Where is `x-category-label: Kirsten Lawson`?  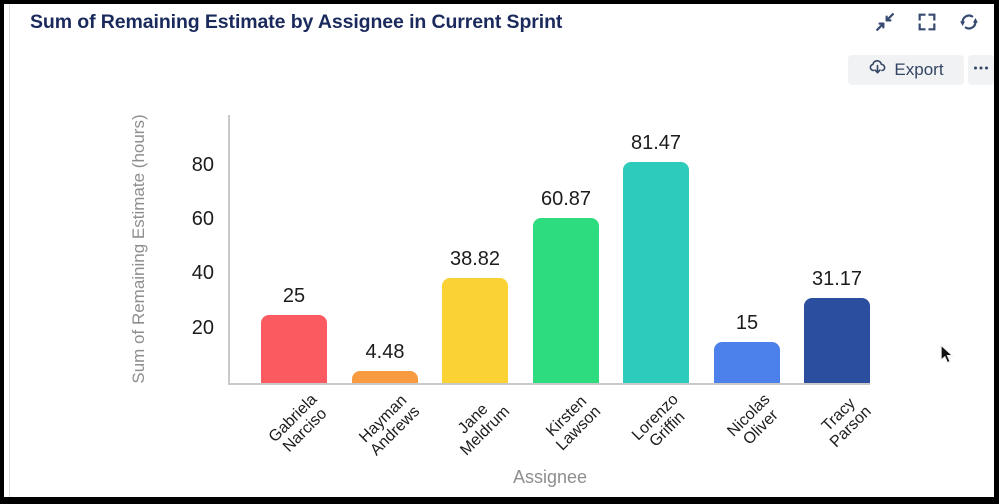
x-category-label: Kirsten Lawson is located at coordinates (573, 423).